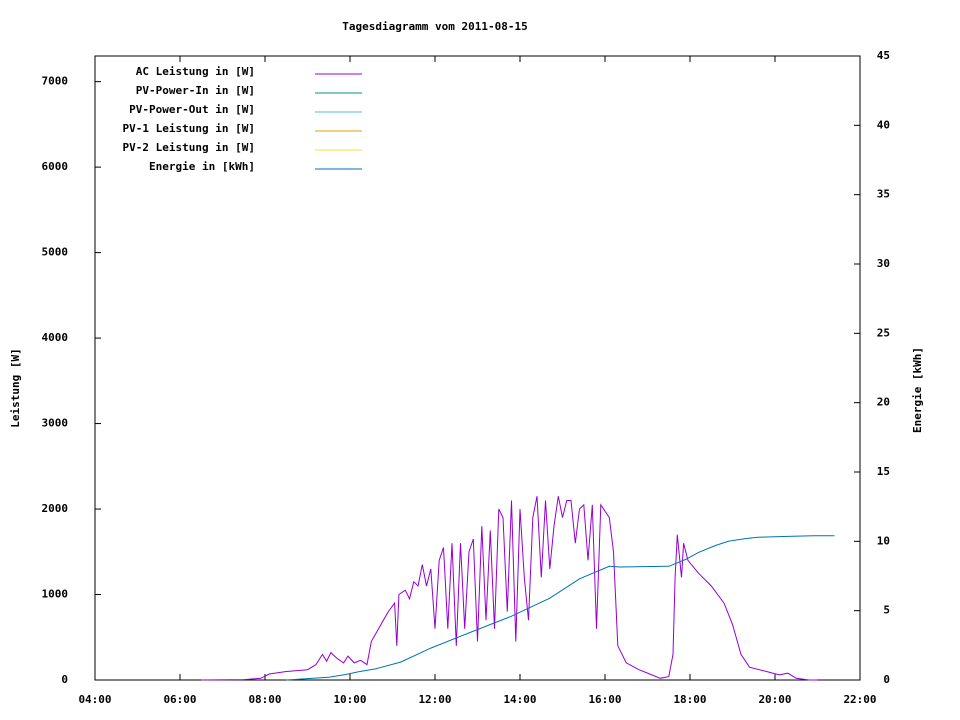  Describe the element at coordinates (55, 594) in the screenshot. I see `y-tick-label: 1000` at that location.